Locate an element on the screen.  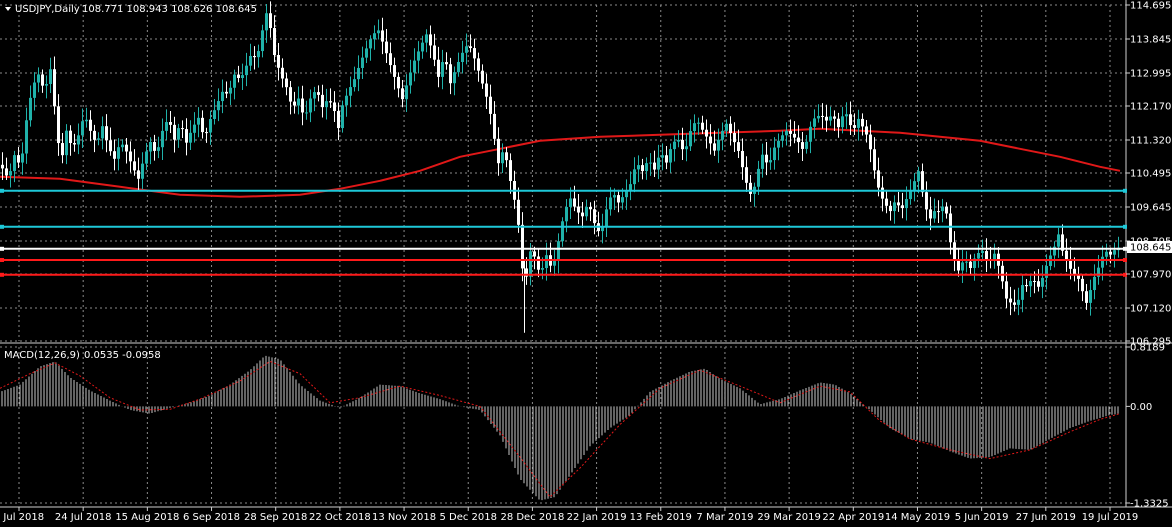
moving-average-line is located at coordinates (560, 162).